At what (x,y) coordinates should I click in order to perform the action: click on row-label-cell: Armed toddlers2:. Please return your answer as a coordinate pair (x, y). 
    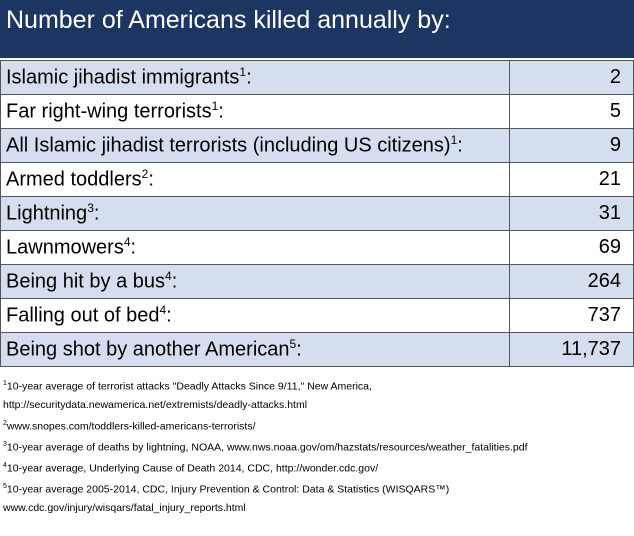
    Looking at the image, I should click on (255, 179).